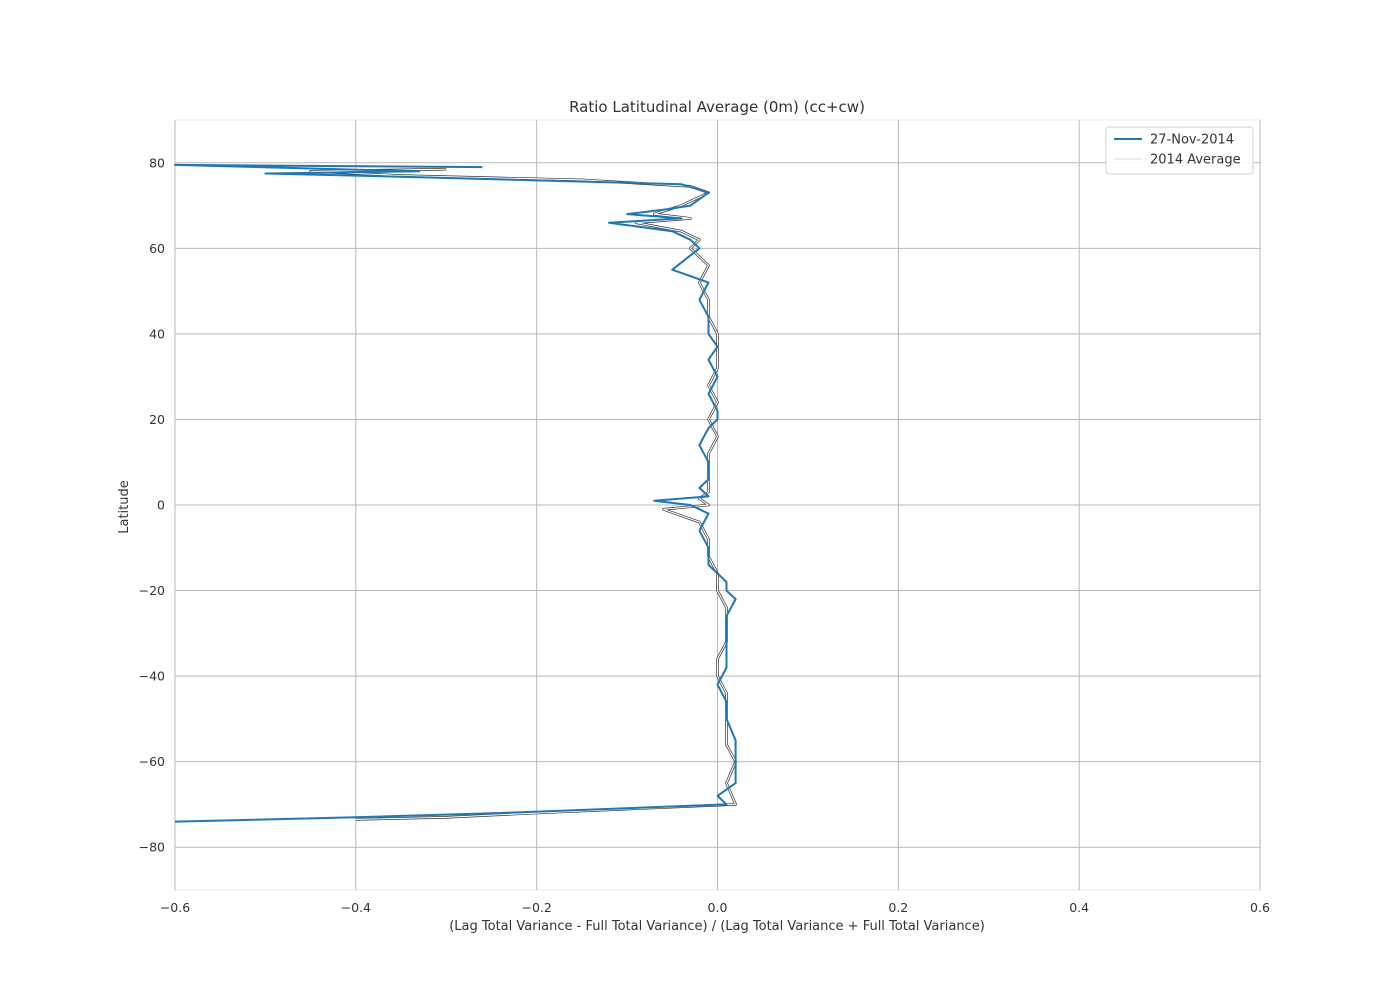 The image size is (1400, 1000). What do you see at coordinates (157, 248) in the screenshot?
I see `y-tick-label: 60` at bounding box center [157, 248].